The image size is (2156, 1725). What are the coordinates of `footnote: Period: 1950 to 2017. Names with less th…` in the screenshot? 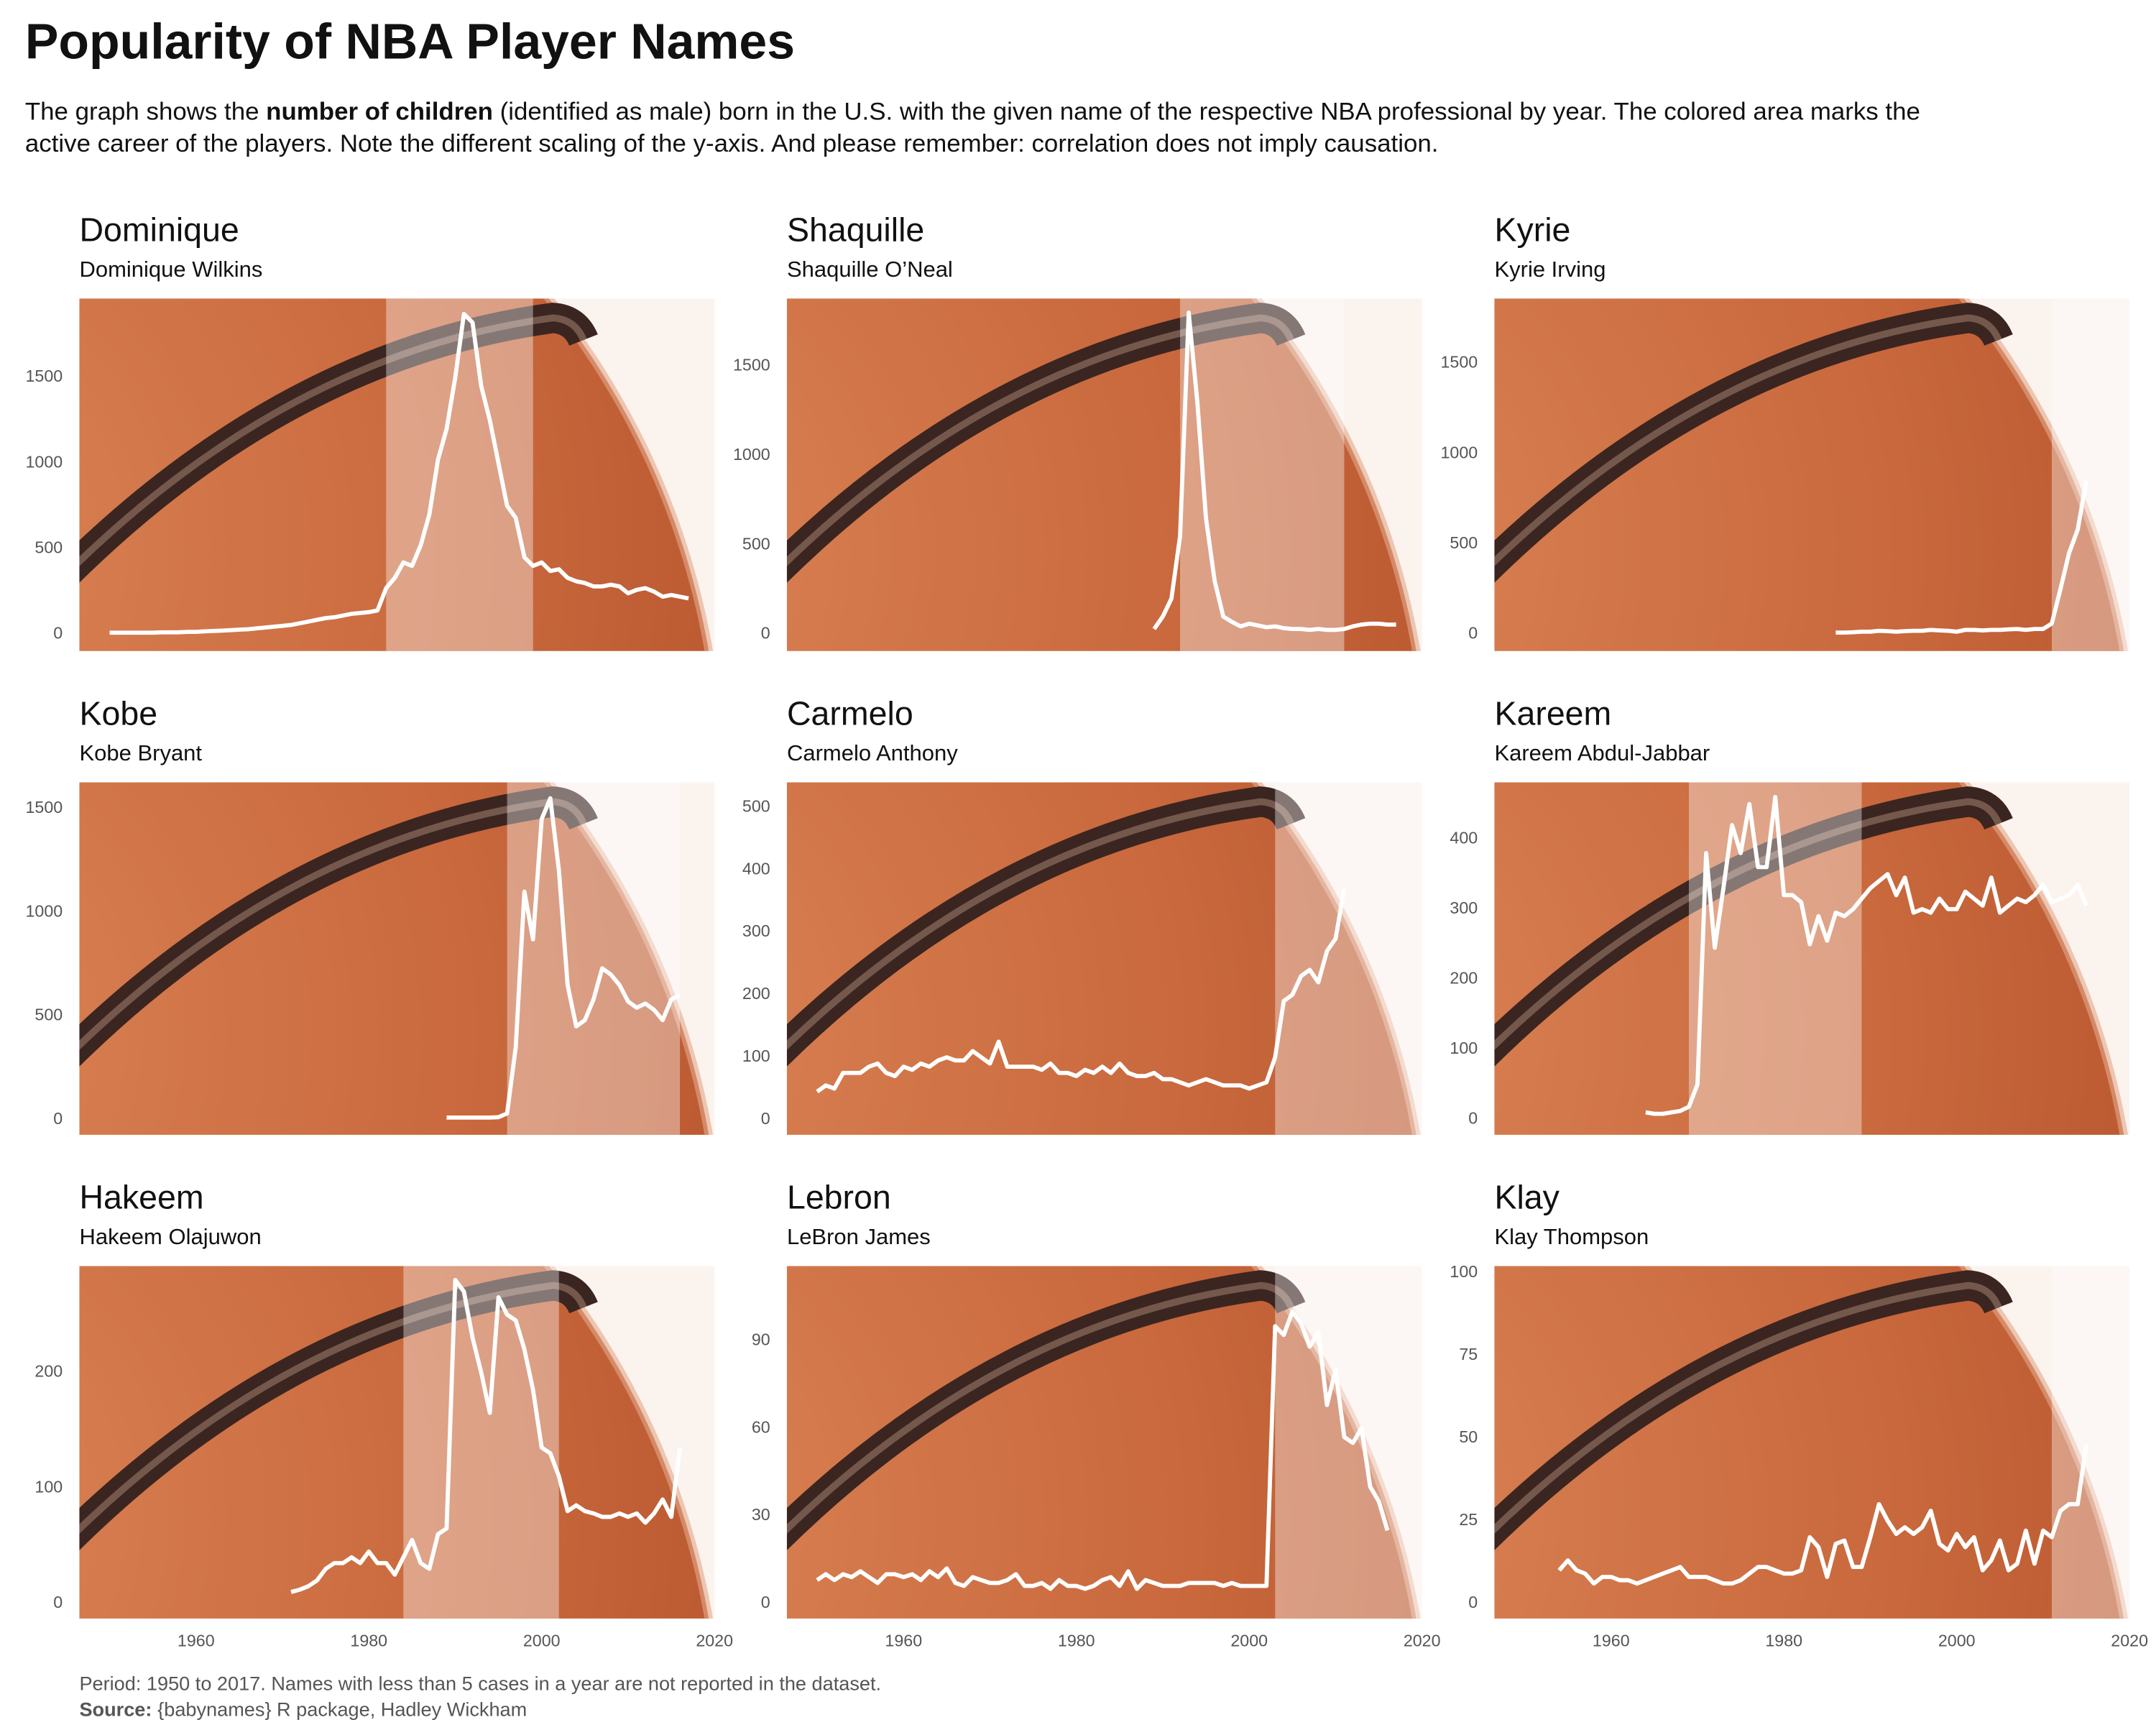 It's located at (480, 1683).